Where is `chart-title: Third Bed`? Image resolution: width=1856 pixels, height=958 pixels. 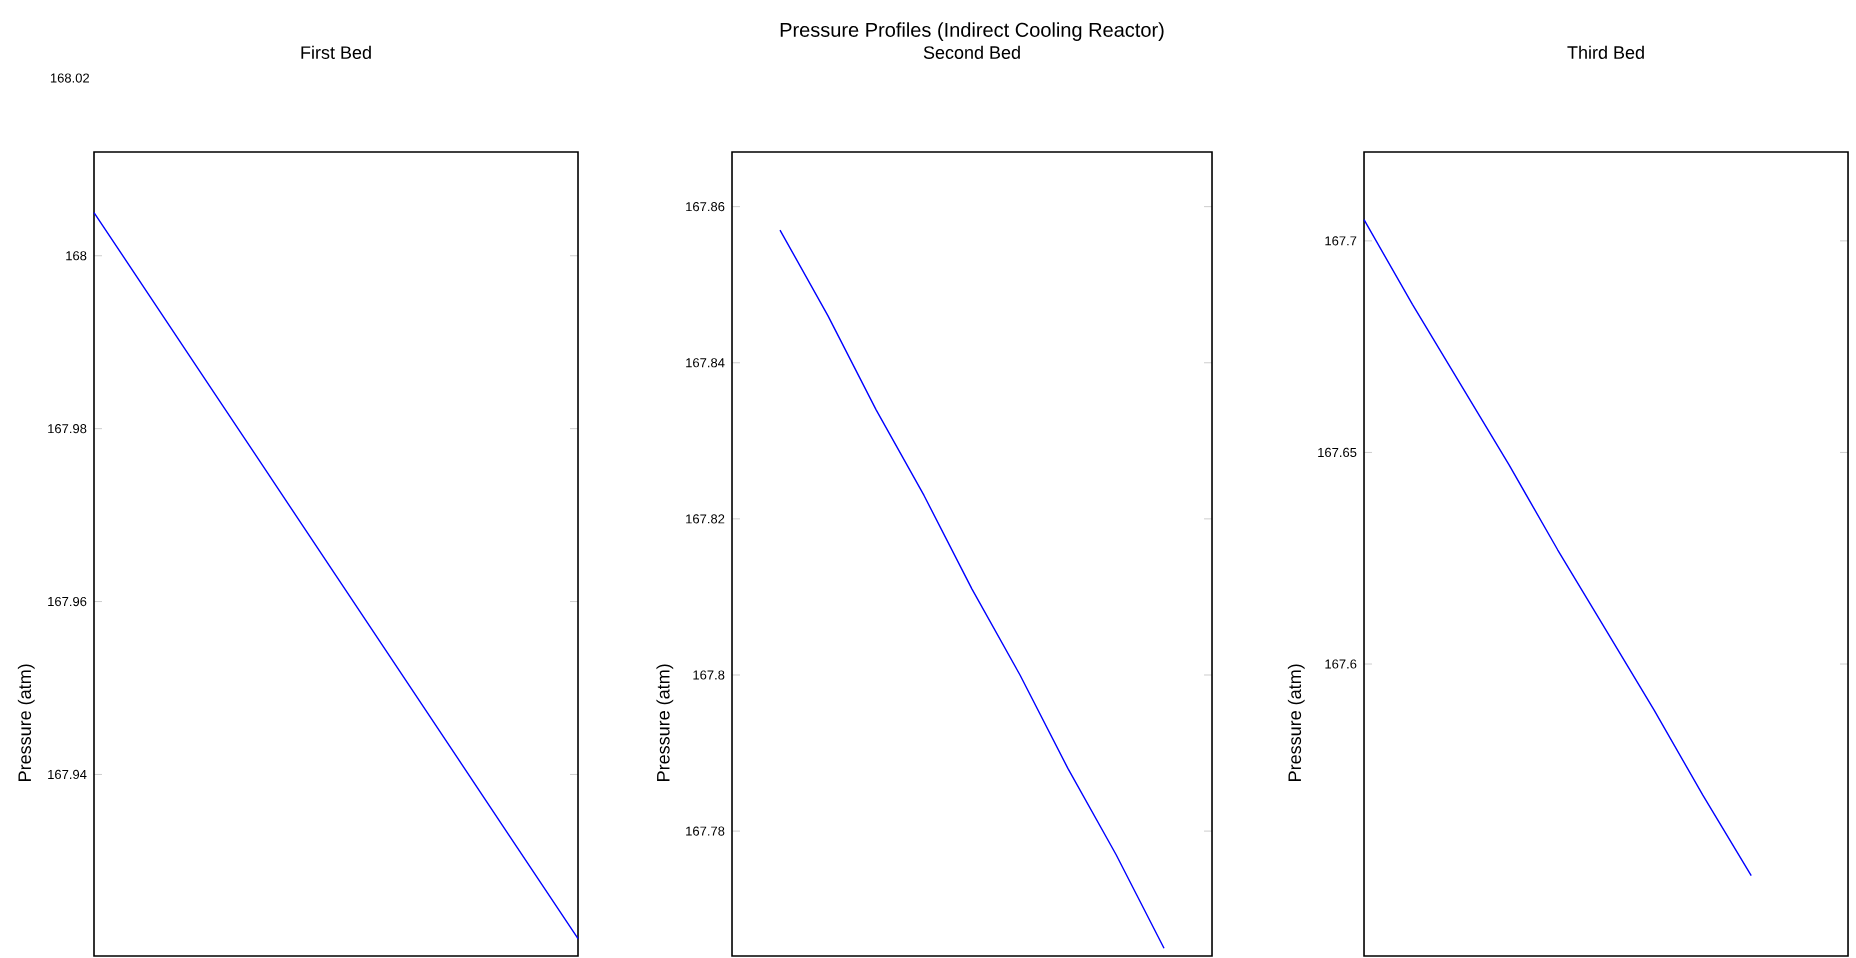
chart-title: Third Bed is located at coordinates (1605, 52).